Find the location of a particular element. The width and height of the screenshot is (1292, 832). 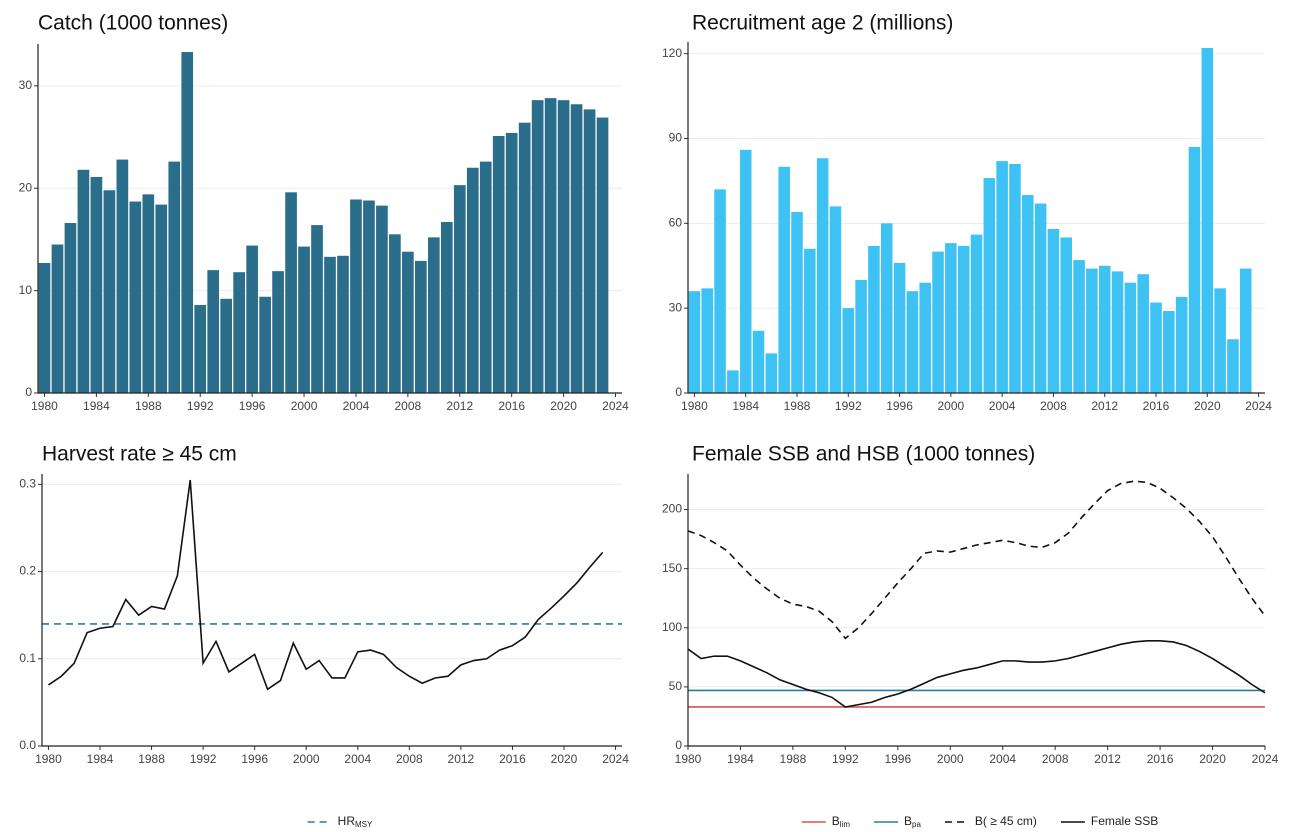

y-tick-label: 100 is located at coordinates (672, 627).